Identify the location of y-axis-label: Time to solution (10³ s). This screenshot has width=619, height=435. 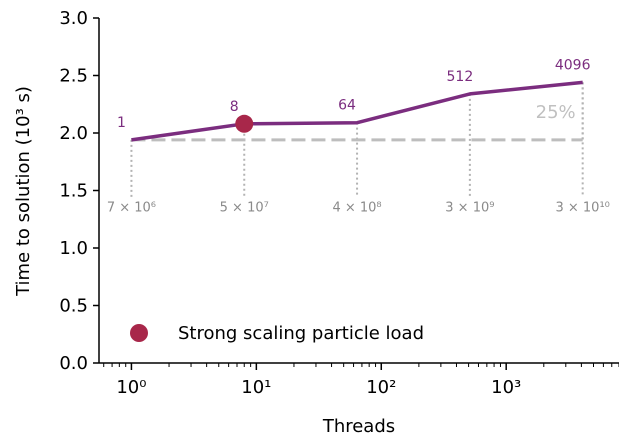
(23, 191).